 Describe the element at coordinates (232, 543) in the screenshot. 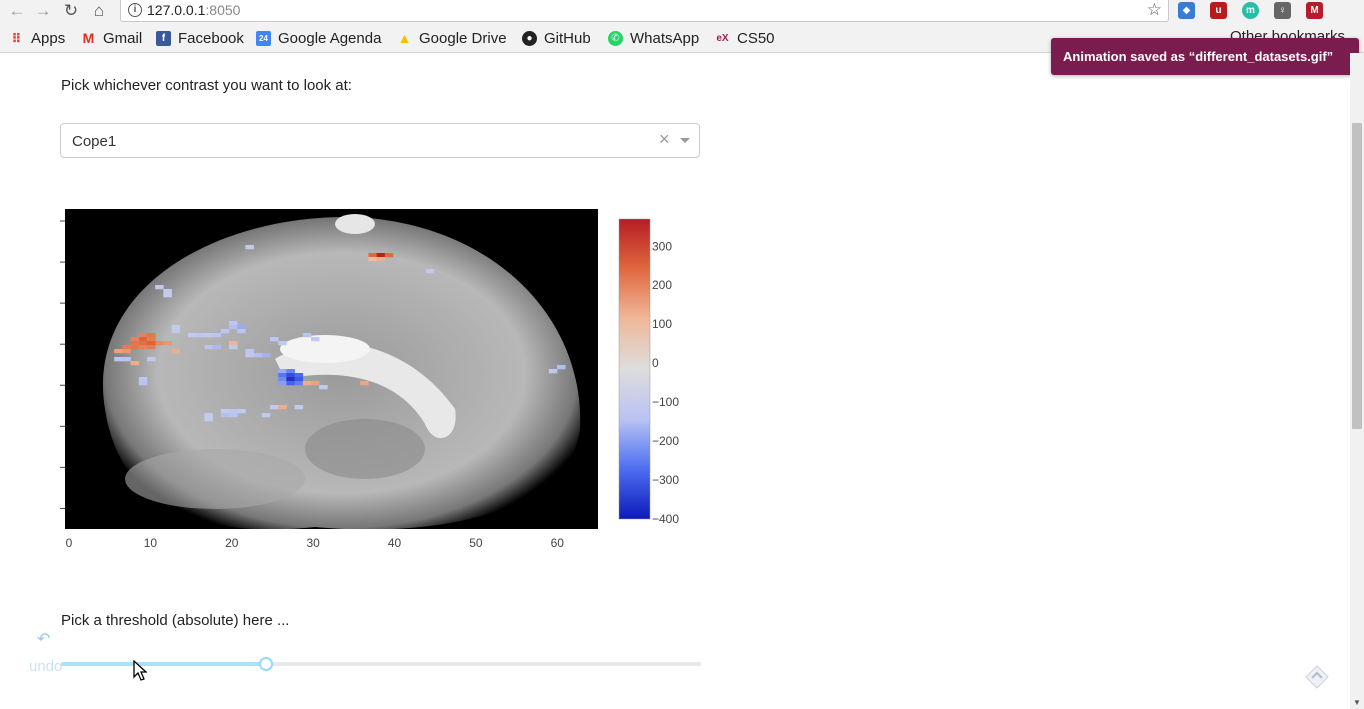

I see `x-tick-label: 20` at that location.